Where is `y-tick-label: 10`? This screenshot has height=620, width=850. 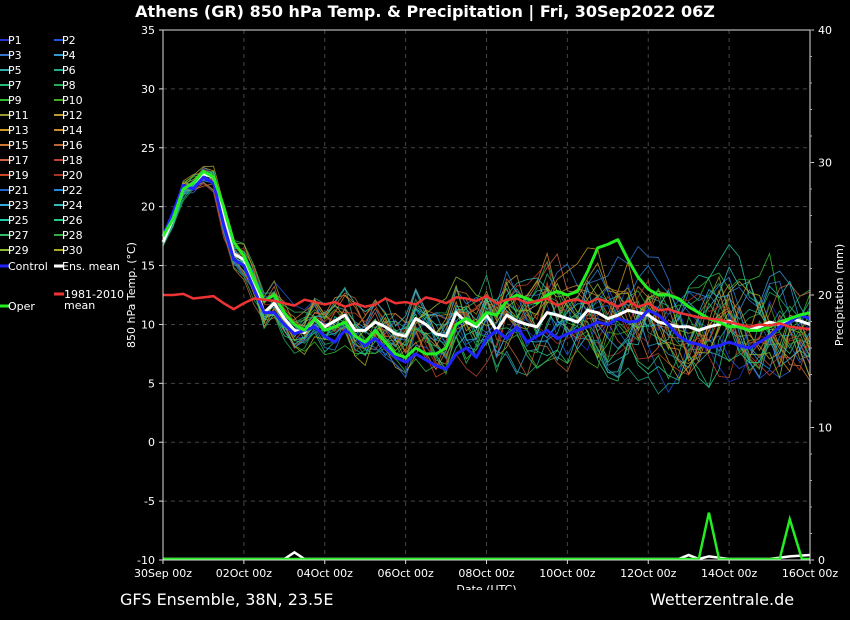
y-tick-label: 10 is located at coordinates (148, 324).